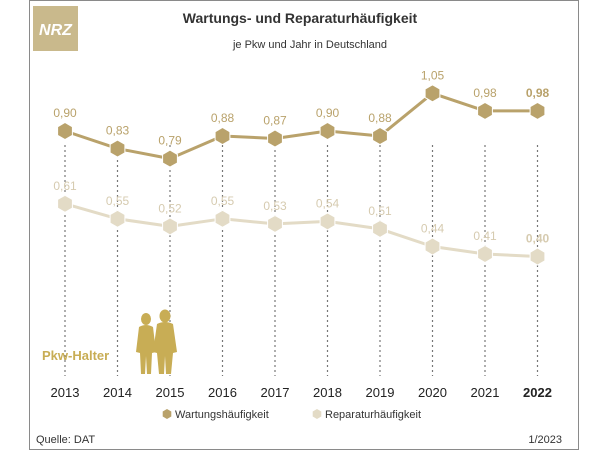  Describe the element at coordinates (380, 118) in the screenshot. I see `data-label-wartung-2019: 0,88` at that location.